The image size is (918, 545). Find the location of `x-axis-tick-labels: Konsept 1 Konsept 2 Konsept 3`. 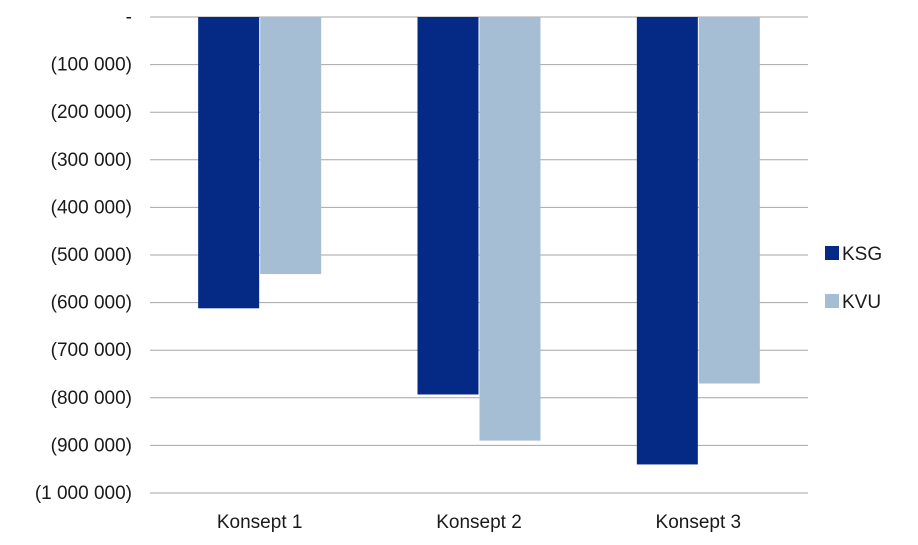

x-axis-tick-labels: Konsept 1 Konsept 2 Konsept 3 is located at coordinates (479, 522).